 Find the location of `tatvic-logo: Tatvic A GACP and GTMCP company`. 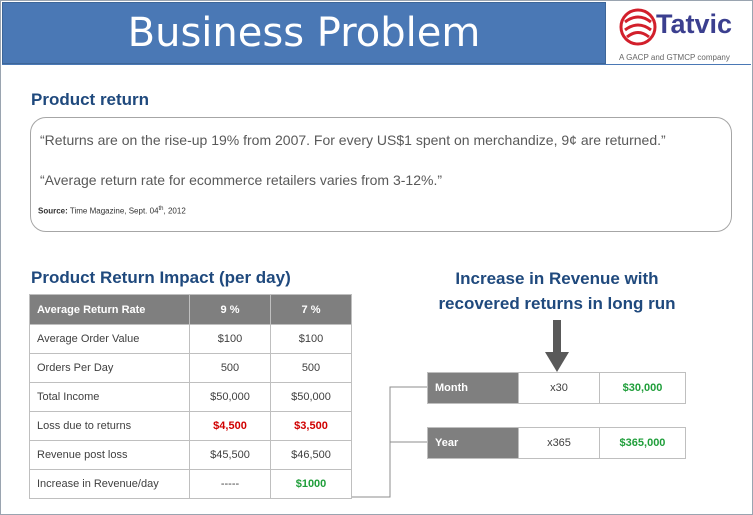

tatvic-logo: Tatvic A GACP and GTMCP company is located at coordinates (681, 35).